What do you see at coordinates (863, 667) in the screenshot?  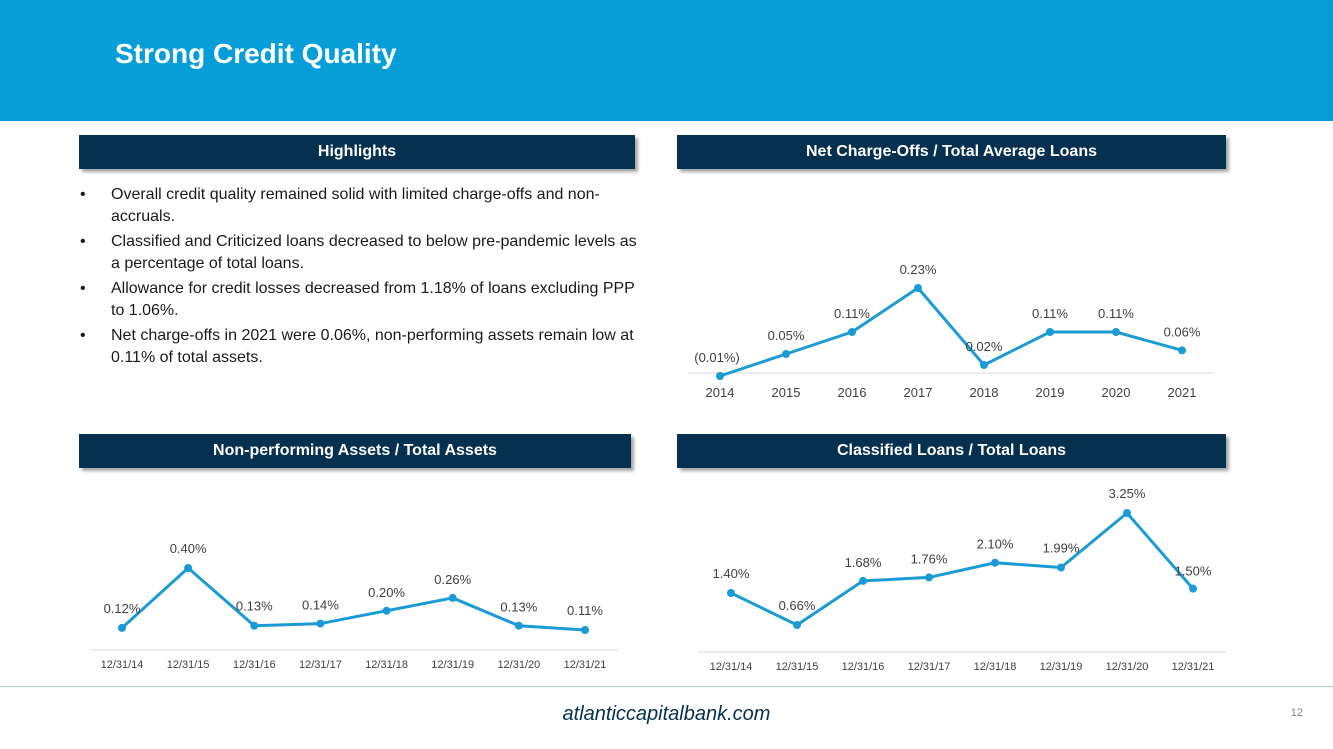 I see `classified-tick-label: 12/31/16` at bounding box center [863, 667].